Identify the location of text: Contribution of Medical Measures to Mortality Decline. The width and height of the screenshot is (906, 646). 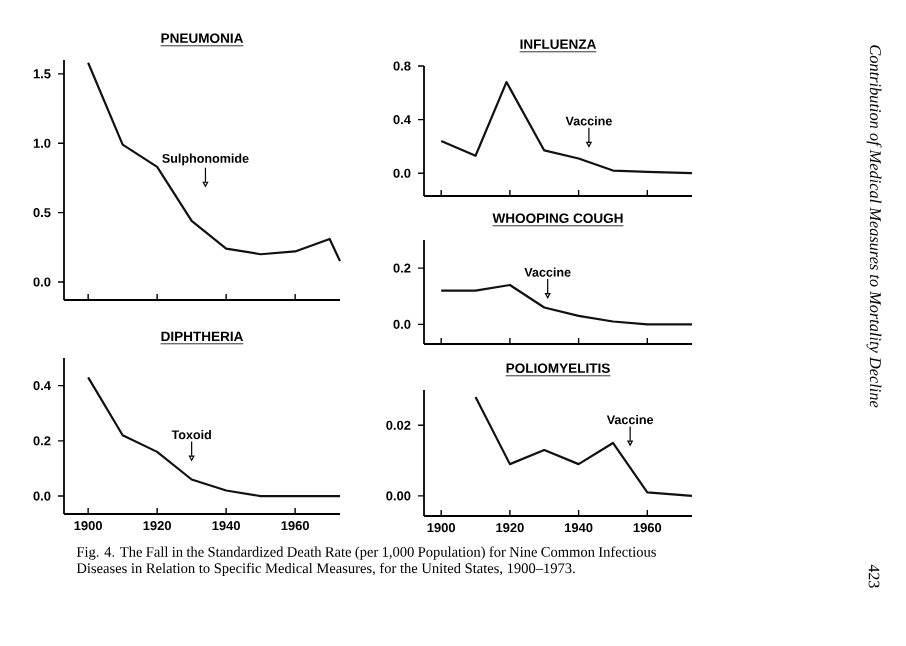
(874, 226).